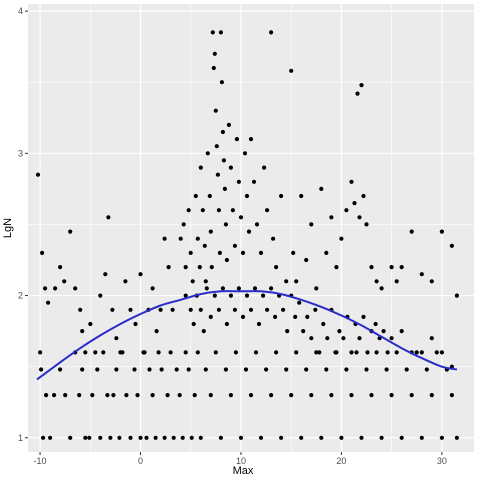 This screenshot has width=487, height=481. Describe the element at coordinates (40, 461) in the screenshot. I see `x-tick-label: -10` at that location.